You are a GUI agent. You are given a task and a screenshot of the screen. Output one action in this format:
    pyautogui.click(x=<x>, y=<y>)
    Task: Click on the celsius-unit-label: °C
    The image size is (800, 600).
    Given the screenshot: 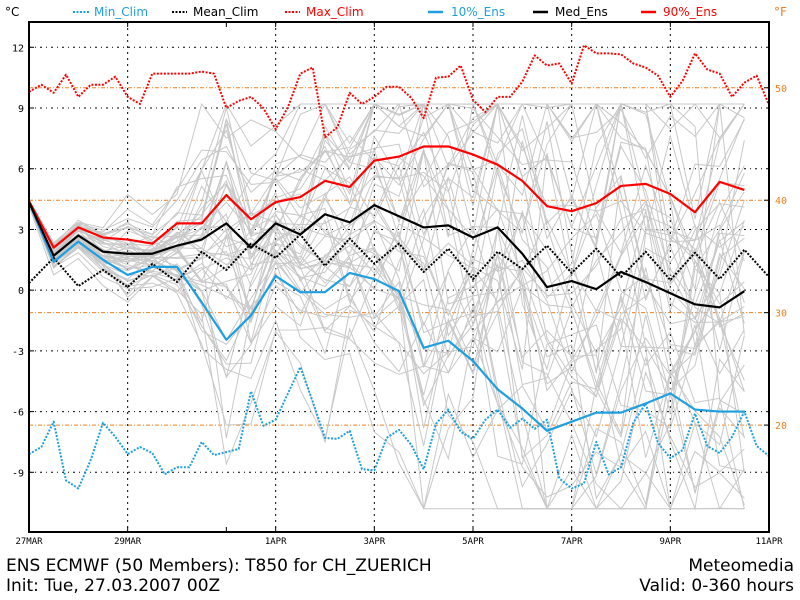 What is the action you would take?
    pyautogui.click(x=12, y=12)
    